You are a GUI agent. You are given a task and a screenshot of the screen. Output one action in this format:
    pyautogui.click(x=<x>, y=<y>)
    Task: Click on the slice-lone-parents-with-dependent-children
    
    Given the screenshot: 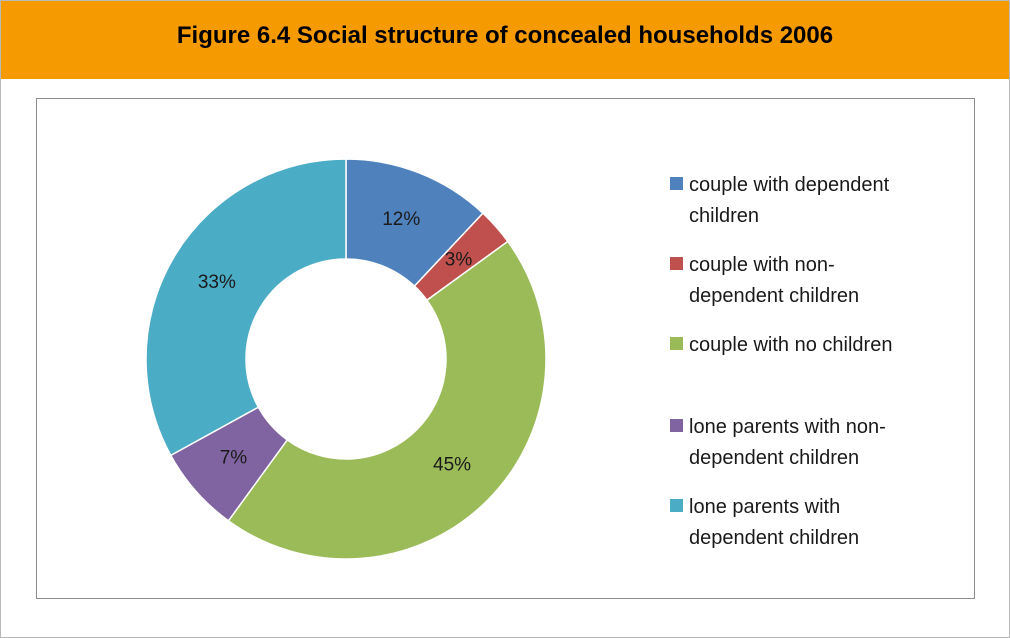 What is the action you would take?
    pyautogui.click(x=246, y=307)
    